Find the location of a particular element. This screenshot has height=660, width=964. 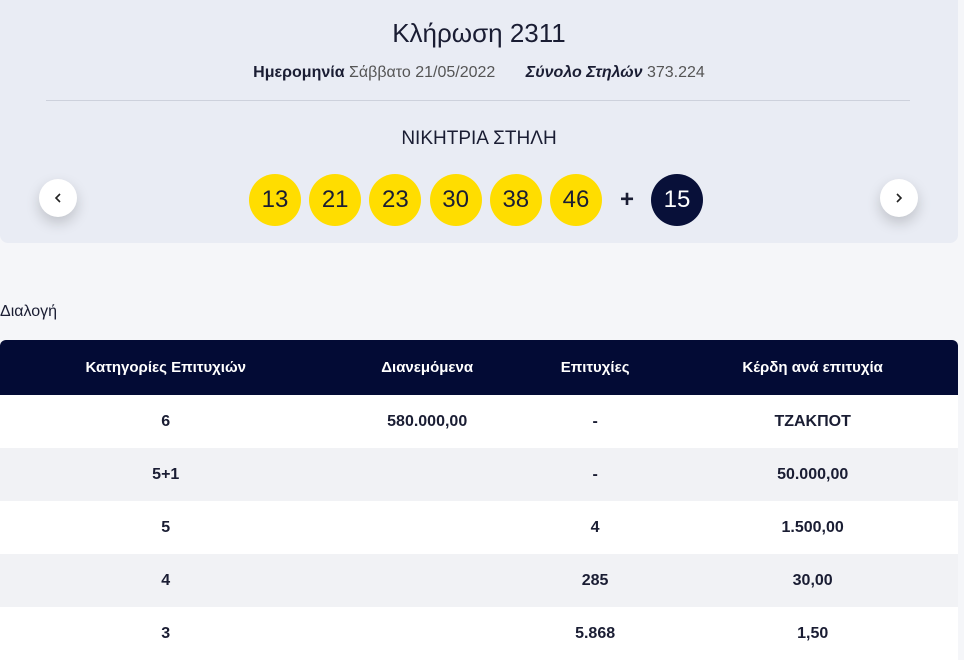

column-header: Κέρδη ανά επιτυχία is located at coordinates (812, 367).